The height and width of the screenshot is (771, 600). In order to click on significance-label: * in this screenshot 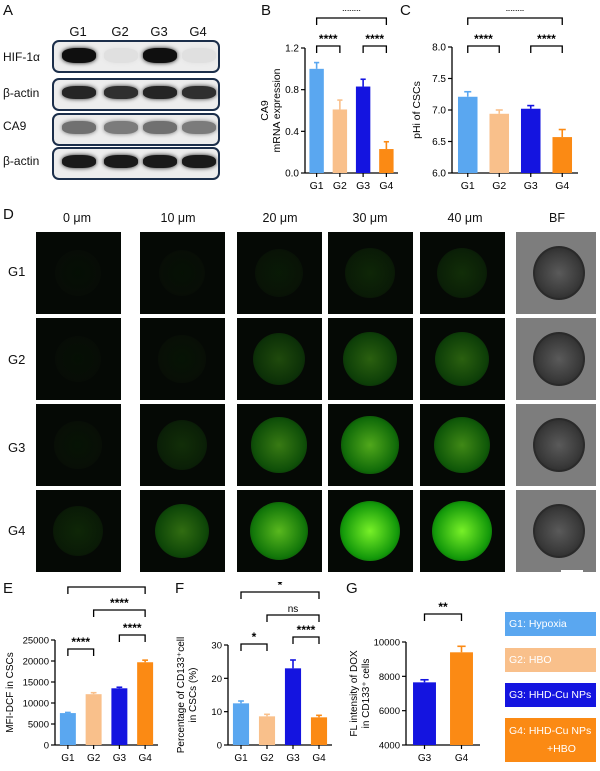, I will do `click(280, 587)`.